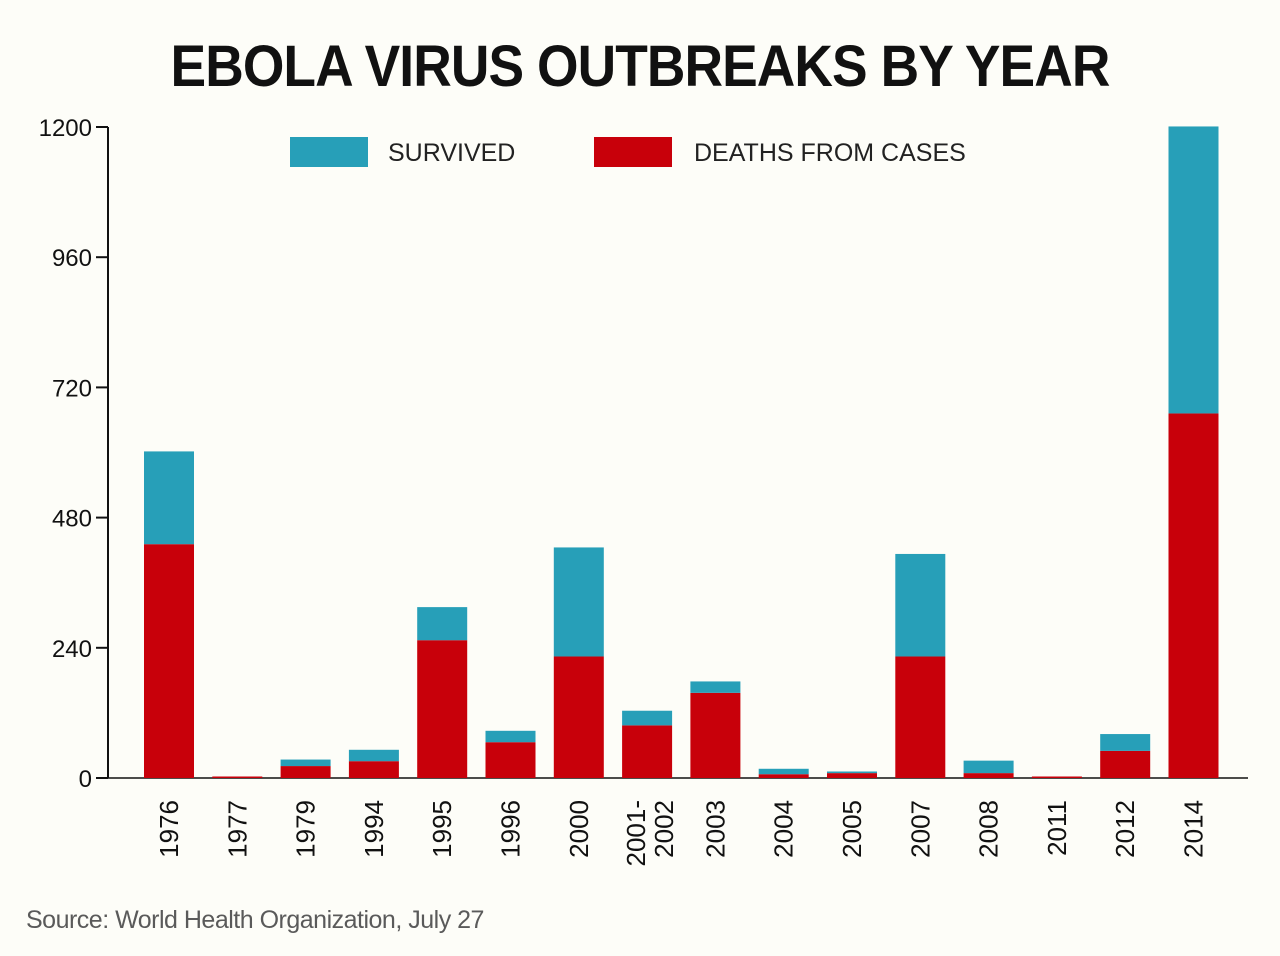 This screenshot has width=1280, height=956. I want to click on bar-deaths-2000, so click(578, 717).